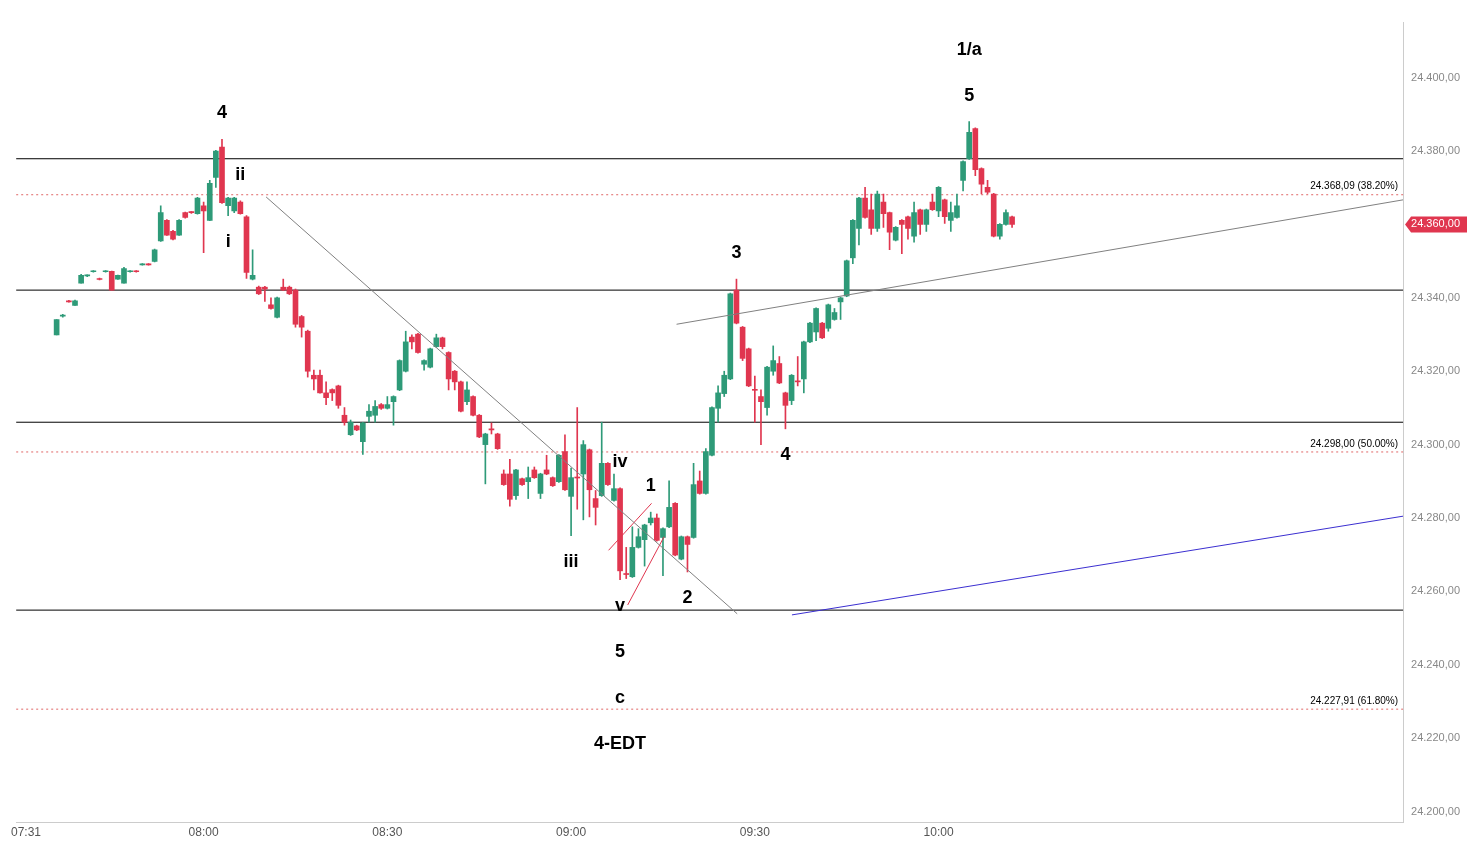 This screenshot has height=843, width=1476. I want to click on x-tick-label: 10:00, so click(938, 832).